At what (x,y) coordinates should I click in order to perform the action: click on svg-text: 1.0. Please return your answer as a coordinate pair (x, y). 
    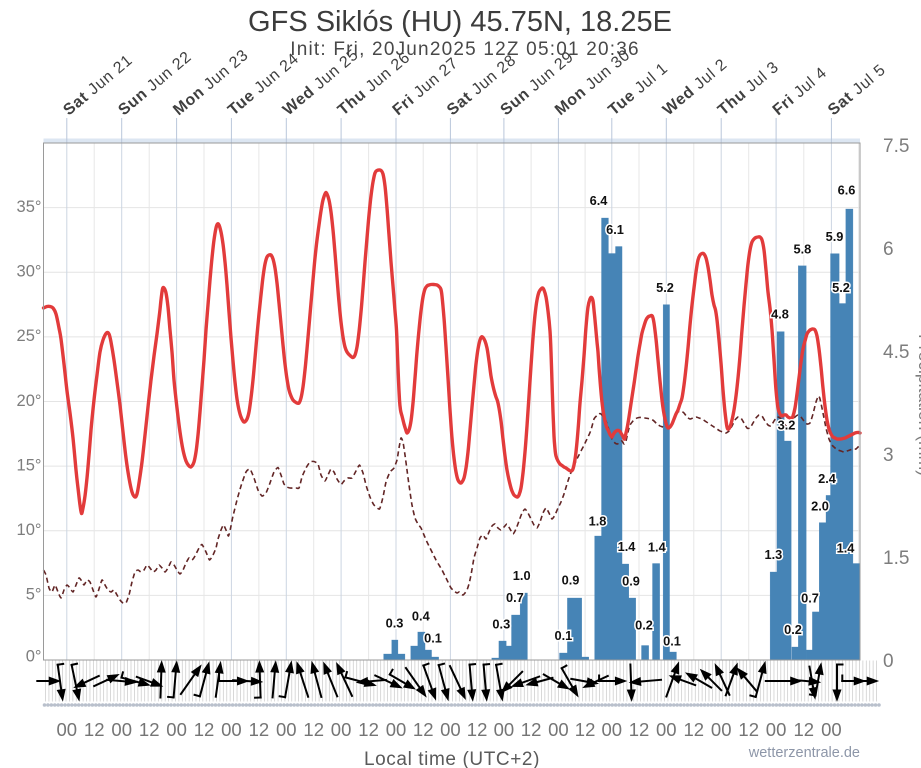
    Looking at the image, I should click on (522, 575).